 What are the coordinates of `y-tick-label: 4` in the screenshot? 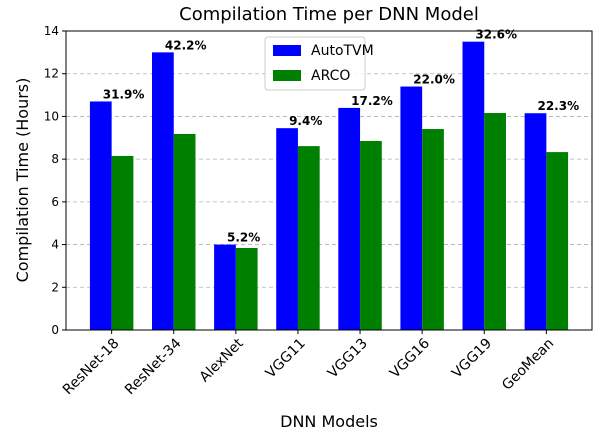 It's located at (55, 245).